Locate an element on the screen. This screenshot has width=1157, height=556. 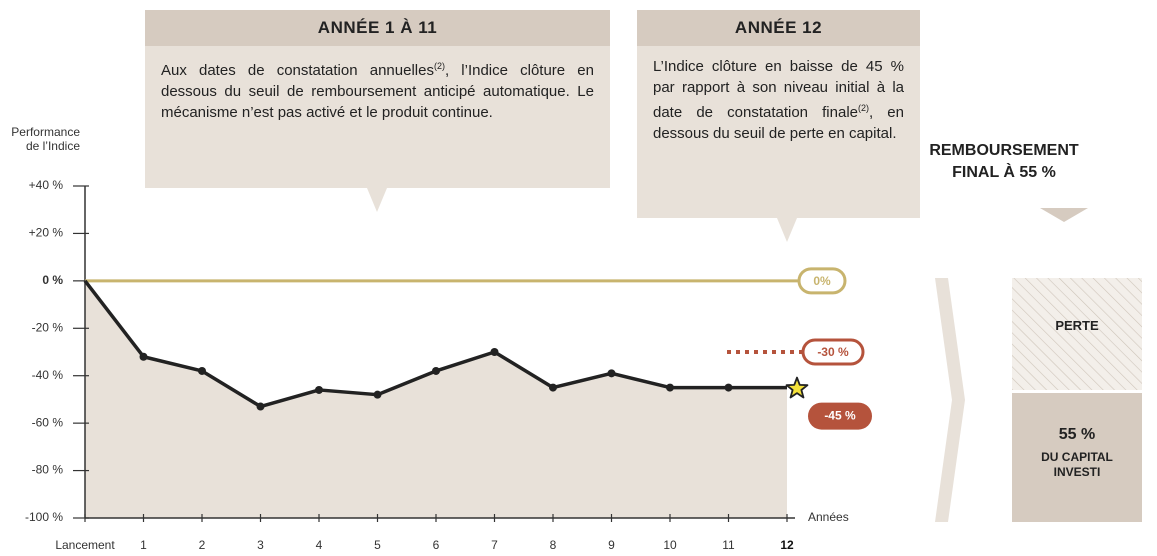
x-tick-label: 5 is located at coordinates (377, 545).